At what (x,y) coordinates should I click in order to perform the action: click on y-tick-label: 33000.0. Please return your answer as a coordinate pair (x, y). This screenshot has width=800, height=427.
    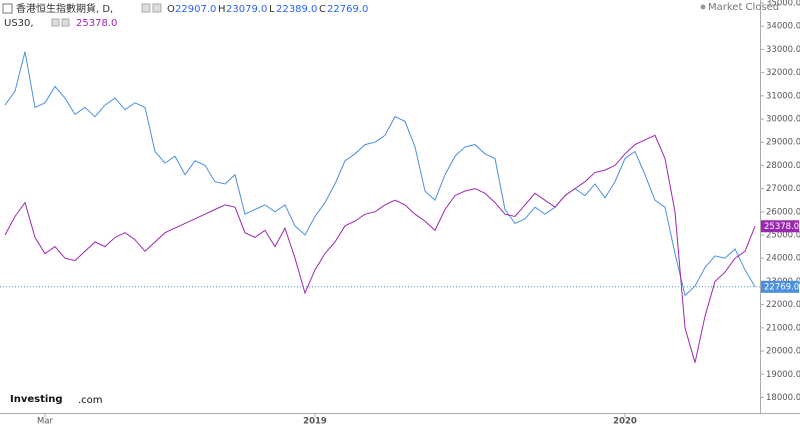
    Looking at the image, I should click on (783, 50).